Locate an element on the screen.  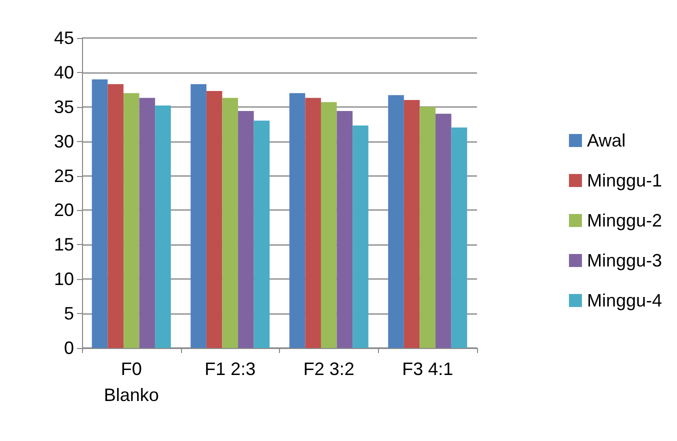
legend-label: Minggu-2 is located at coordinates (624, 220).